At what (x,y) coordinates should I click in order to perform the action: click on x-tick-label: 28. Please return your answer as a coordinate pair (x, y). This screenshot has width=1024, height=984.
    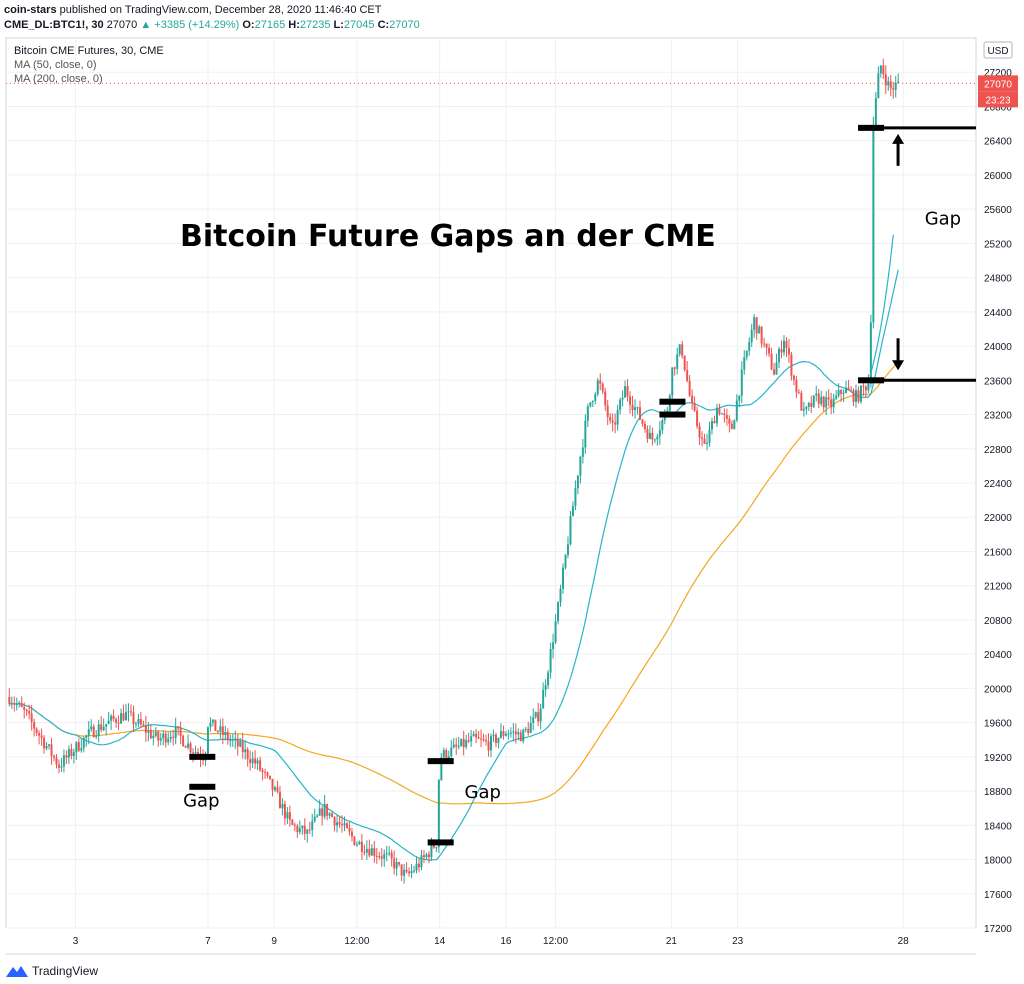
    Looking at the image, I should click on (904, 941).